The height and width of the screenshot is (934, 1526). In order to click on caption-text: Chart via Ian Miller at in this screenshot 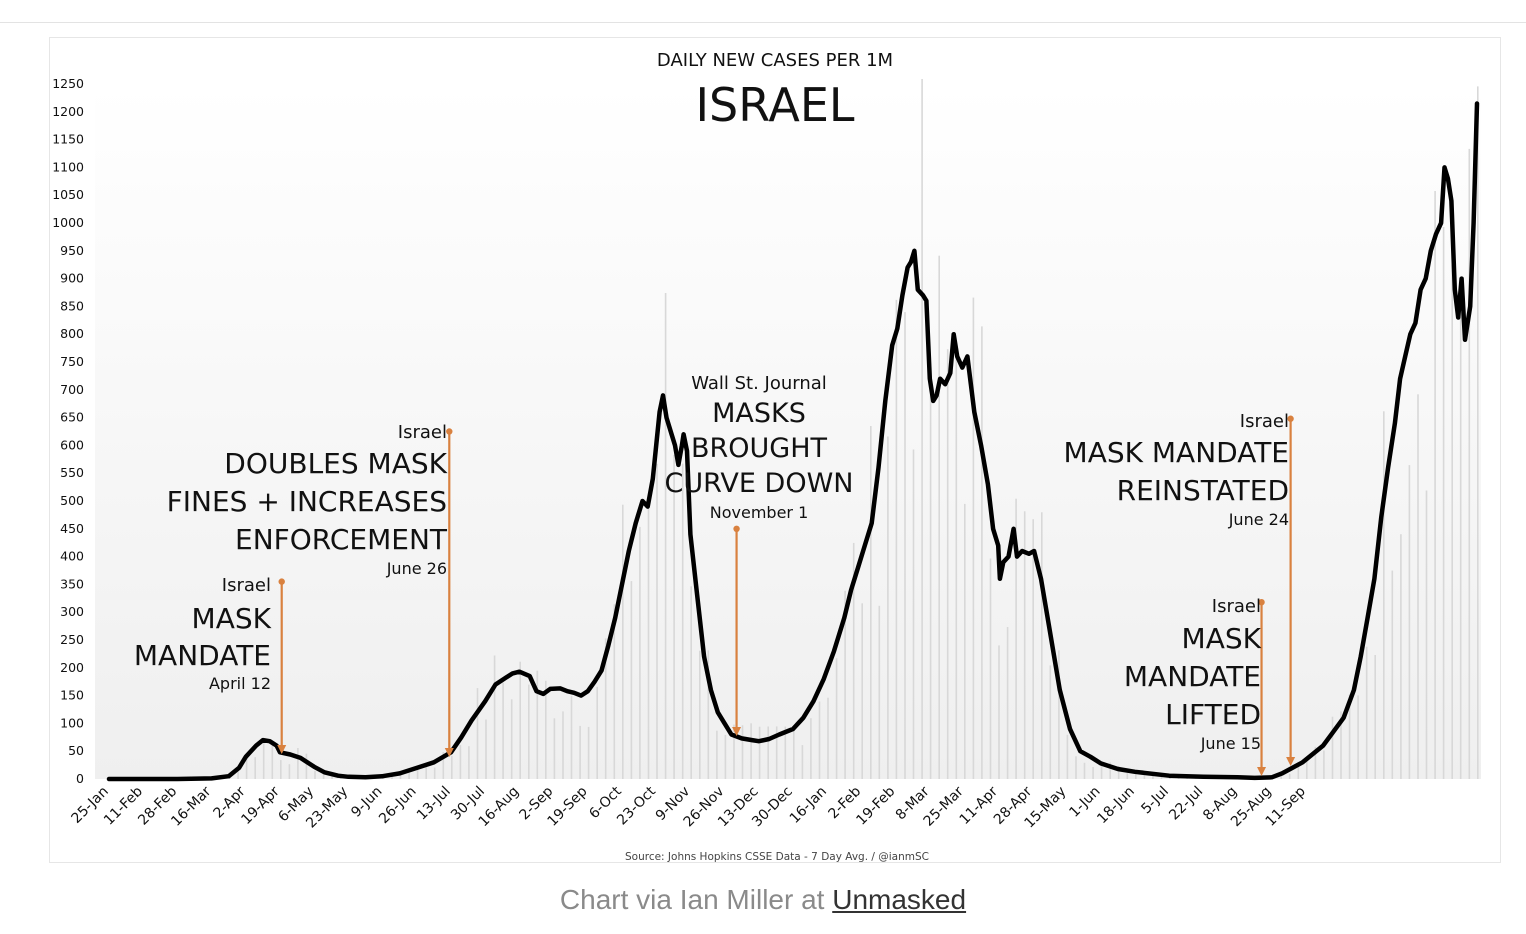, I will do `click(692, 899)`.